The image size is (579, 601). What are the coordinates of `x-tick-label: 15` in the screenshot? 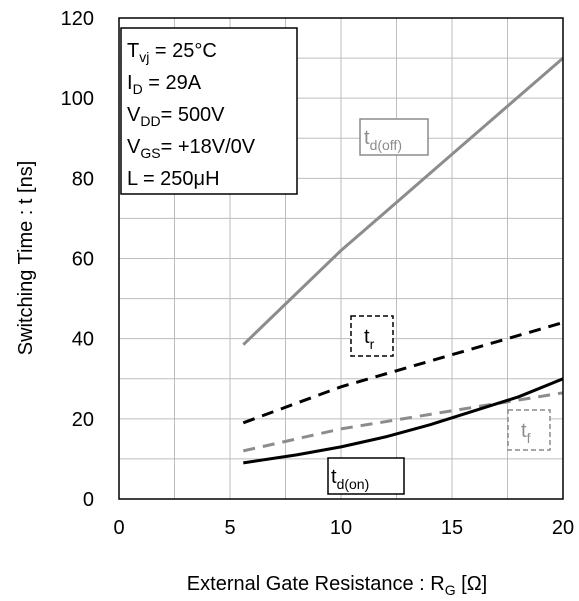 It's located at (452, 528).